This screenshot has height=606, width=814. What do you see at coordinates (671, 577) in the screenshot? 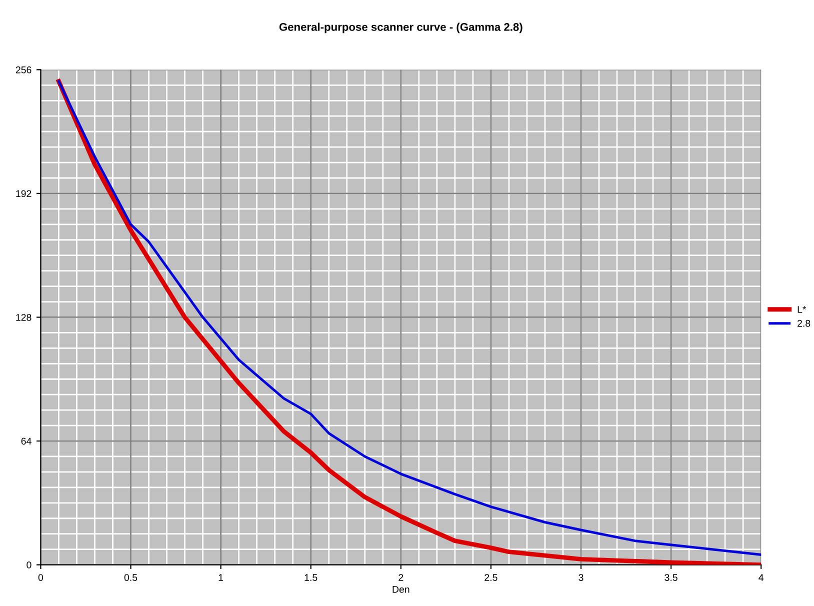
I see `x-tick-label: 3.5` at bounding box center [671, 577].